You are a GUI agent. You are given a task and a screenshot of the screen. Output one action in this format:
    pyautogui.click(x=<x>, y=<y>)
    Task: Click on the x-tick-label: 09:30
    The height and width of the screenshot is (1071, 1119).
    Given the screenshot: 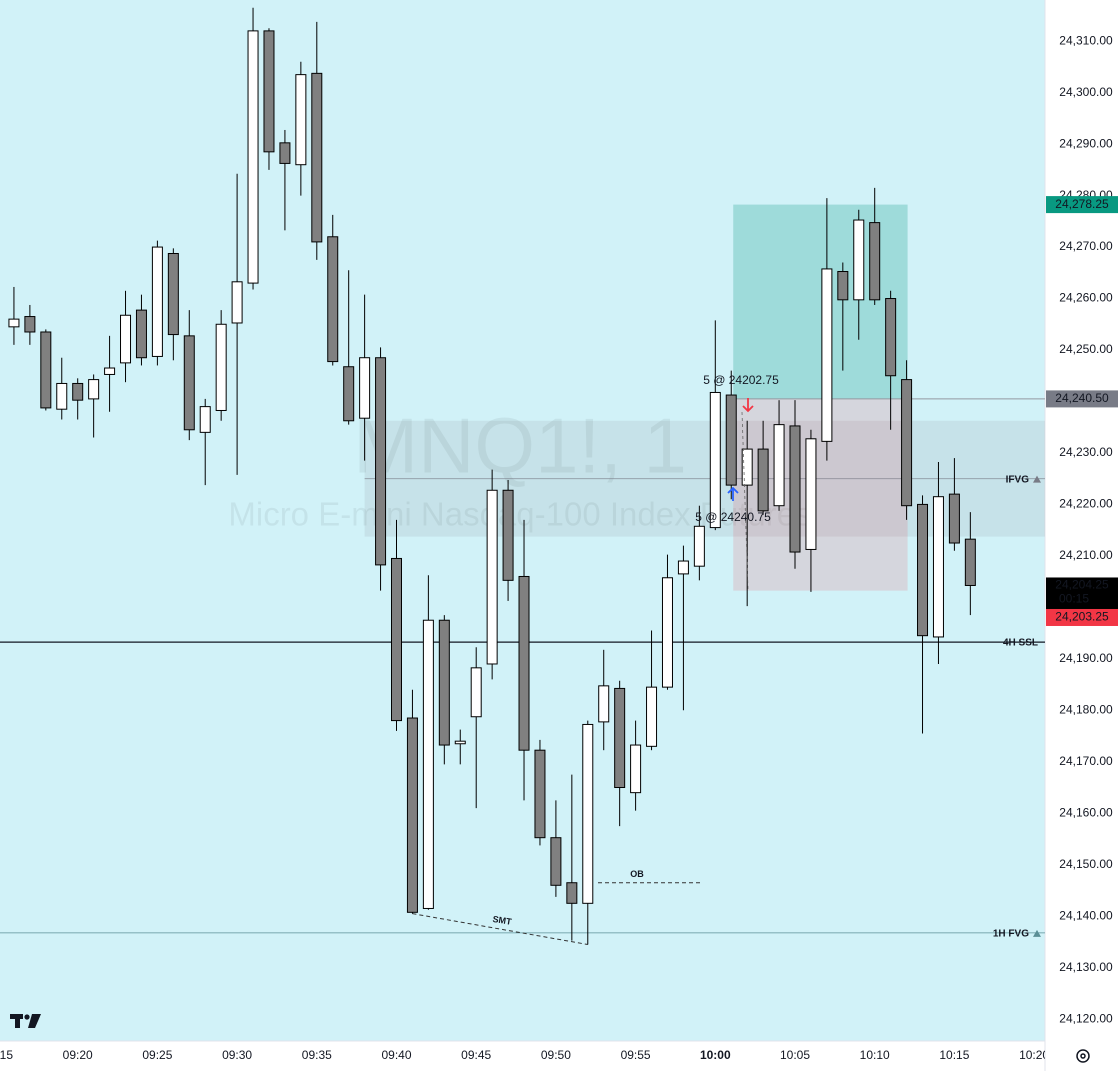 What is the action you would take?
    pyautogui.click(x=237, y=1055)
    